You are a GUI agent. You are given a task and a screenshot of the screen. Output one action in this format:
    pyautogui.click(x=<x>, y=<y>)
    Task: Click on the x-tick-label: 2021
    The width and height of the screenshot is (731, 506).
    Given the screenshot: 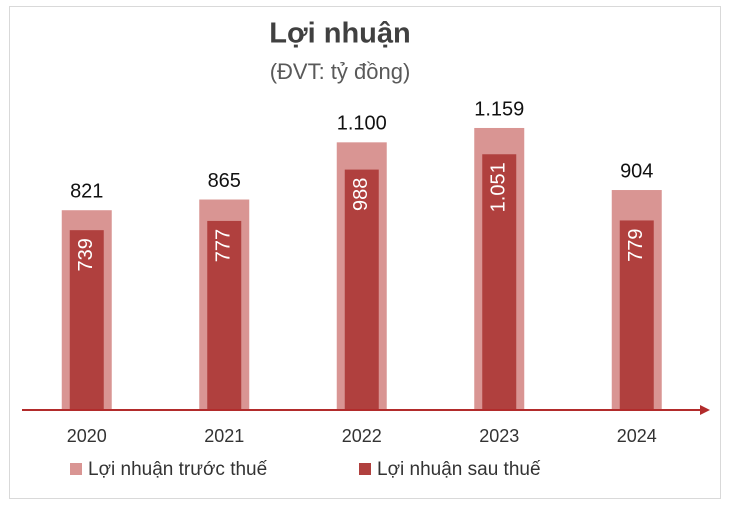 What is the action you would take?
    pyautogui.click(x=224, y=436)
    